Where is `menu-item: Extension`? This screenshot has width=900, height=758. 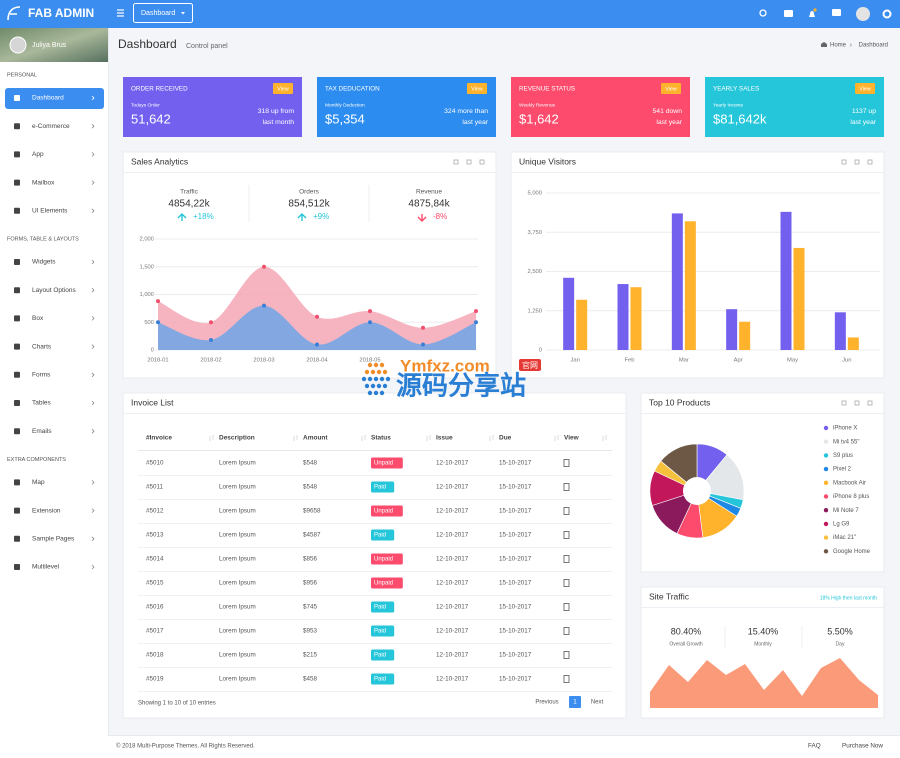
menu-item: Extension is located at coordinates (46, 510).